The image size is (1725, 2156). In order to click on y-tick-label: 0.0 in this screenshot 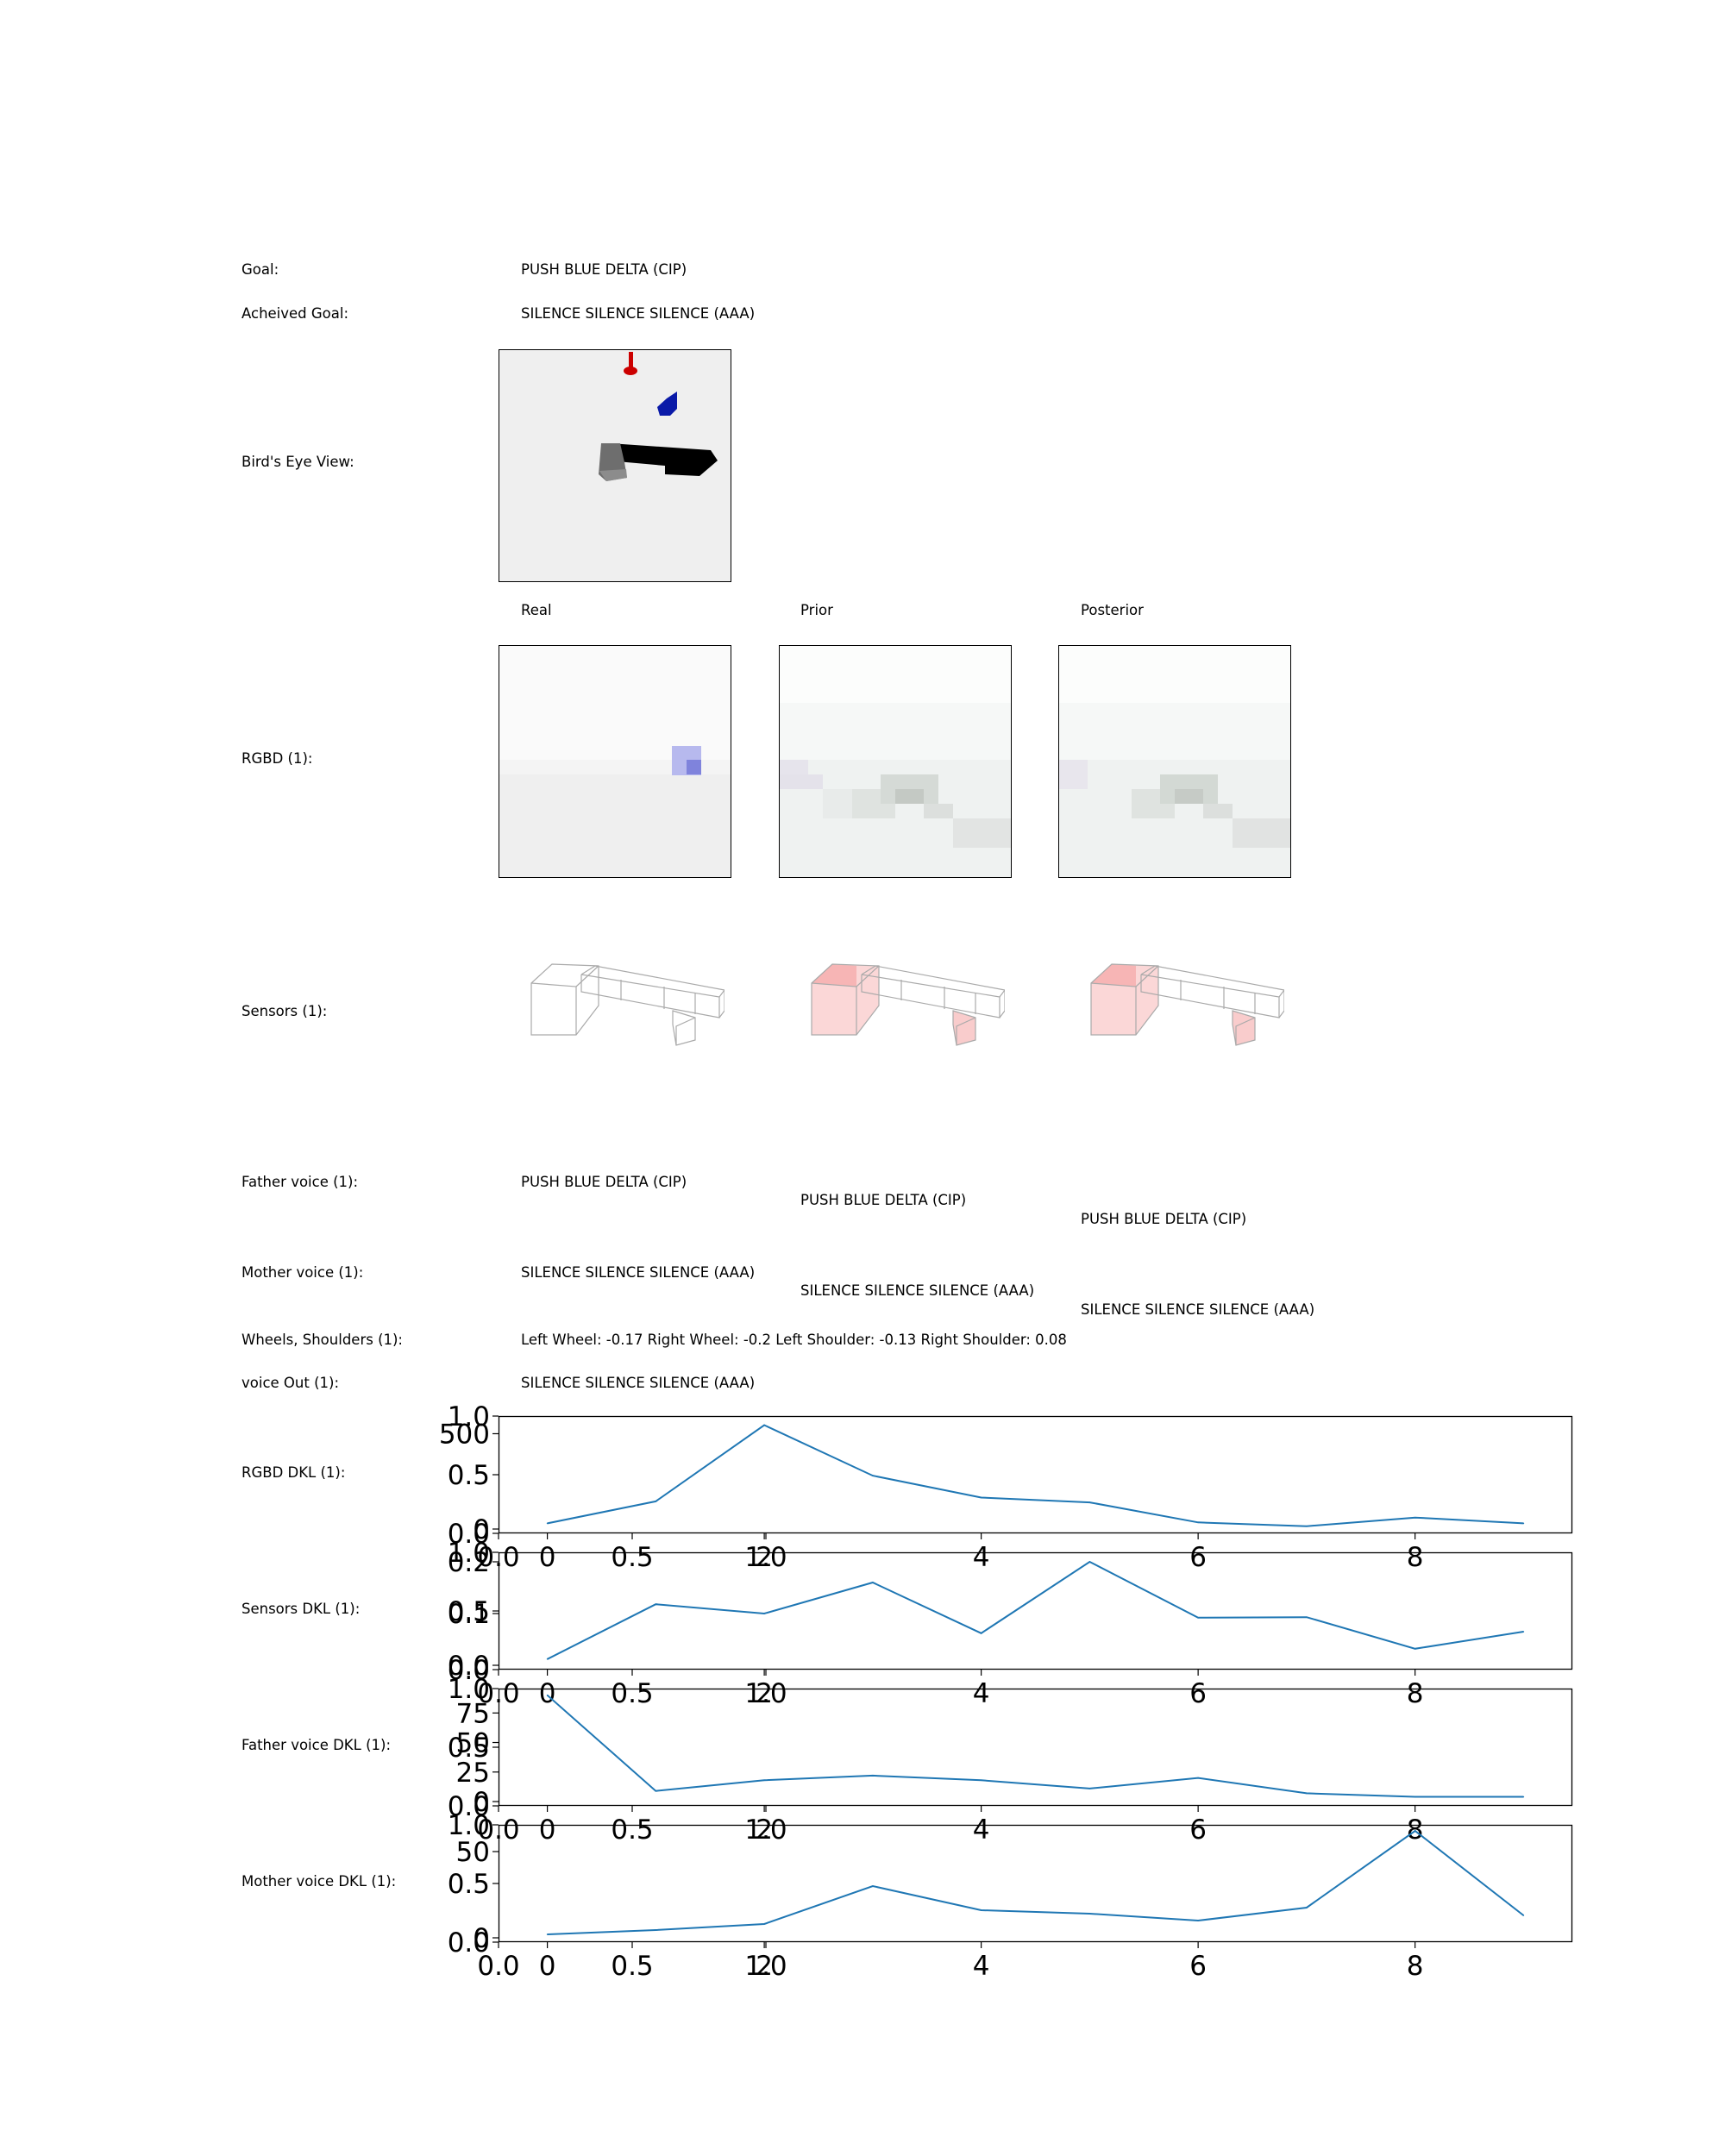, I will do `click(469, 1666)`.